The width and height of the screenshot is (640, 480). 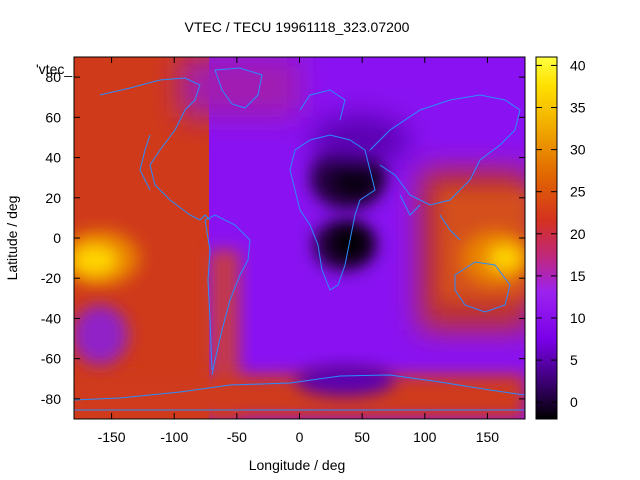 What do you see at coordinates (51, 278) in the screenshot?
I see `y-tick-label: -20` at bounding box center [51, 278].